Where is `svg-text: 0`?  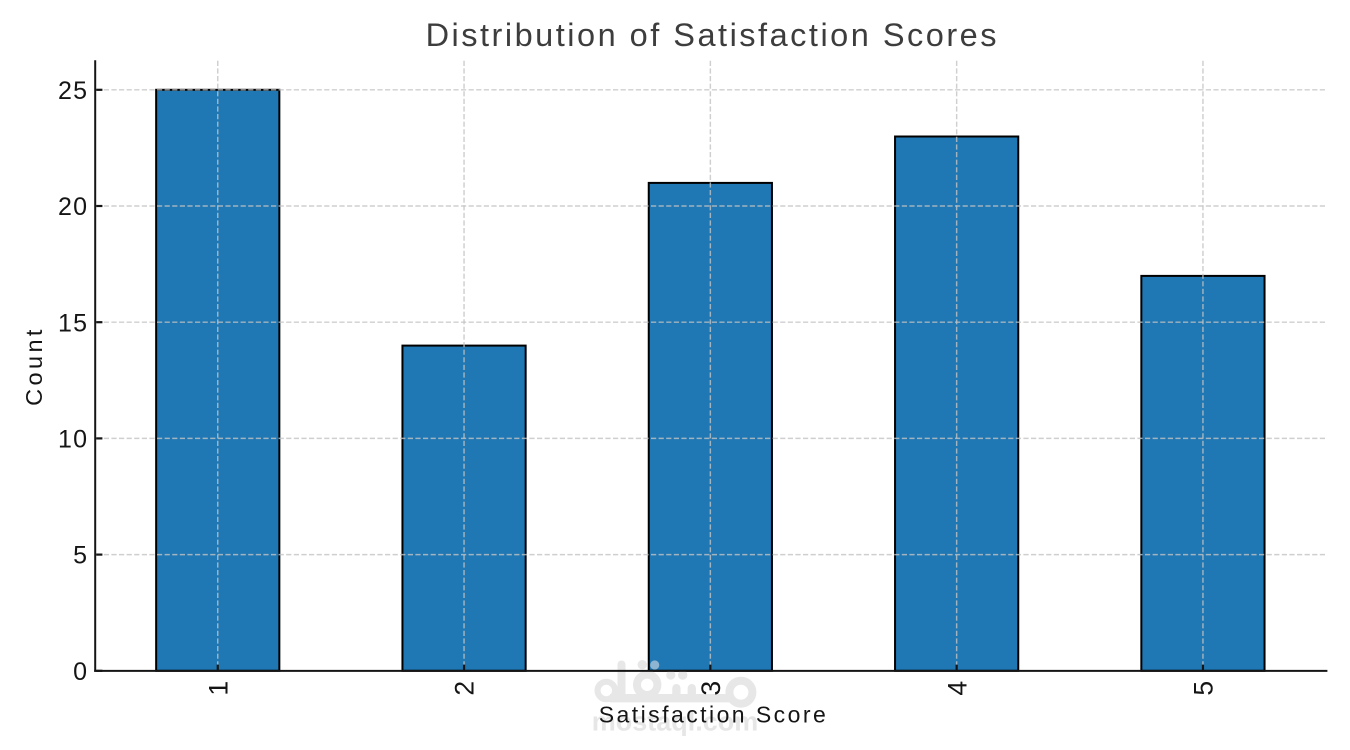
svg-text: 0 is located at coordinates (80, 672).